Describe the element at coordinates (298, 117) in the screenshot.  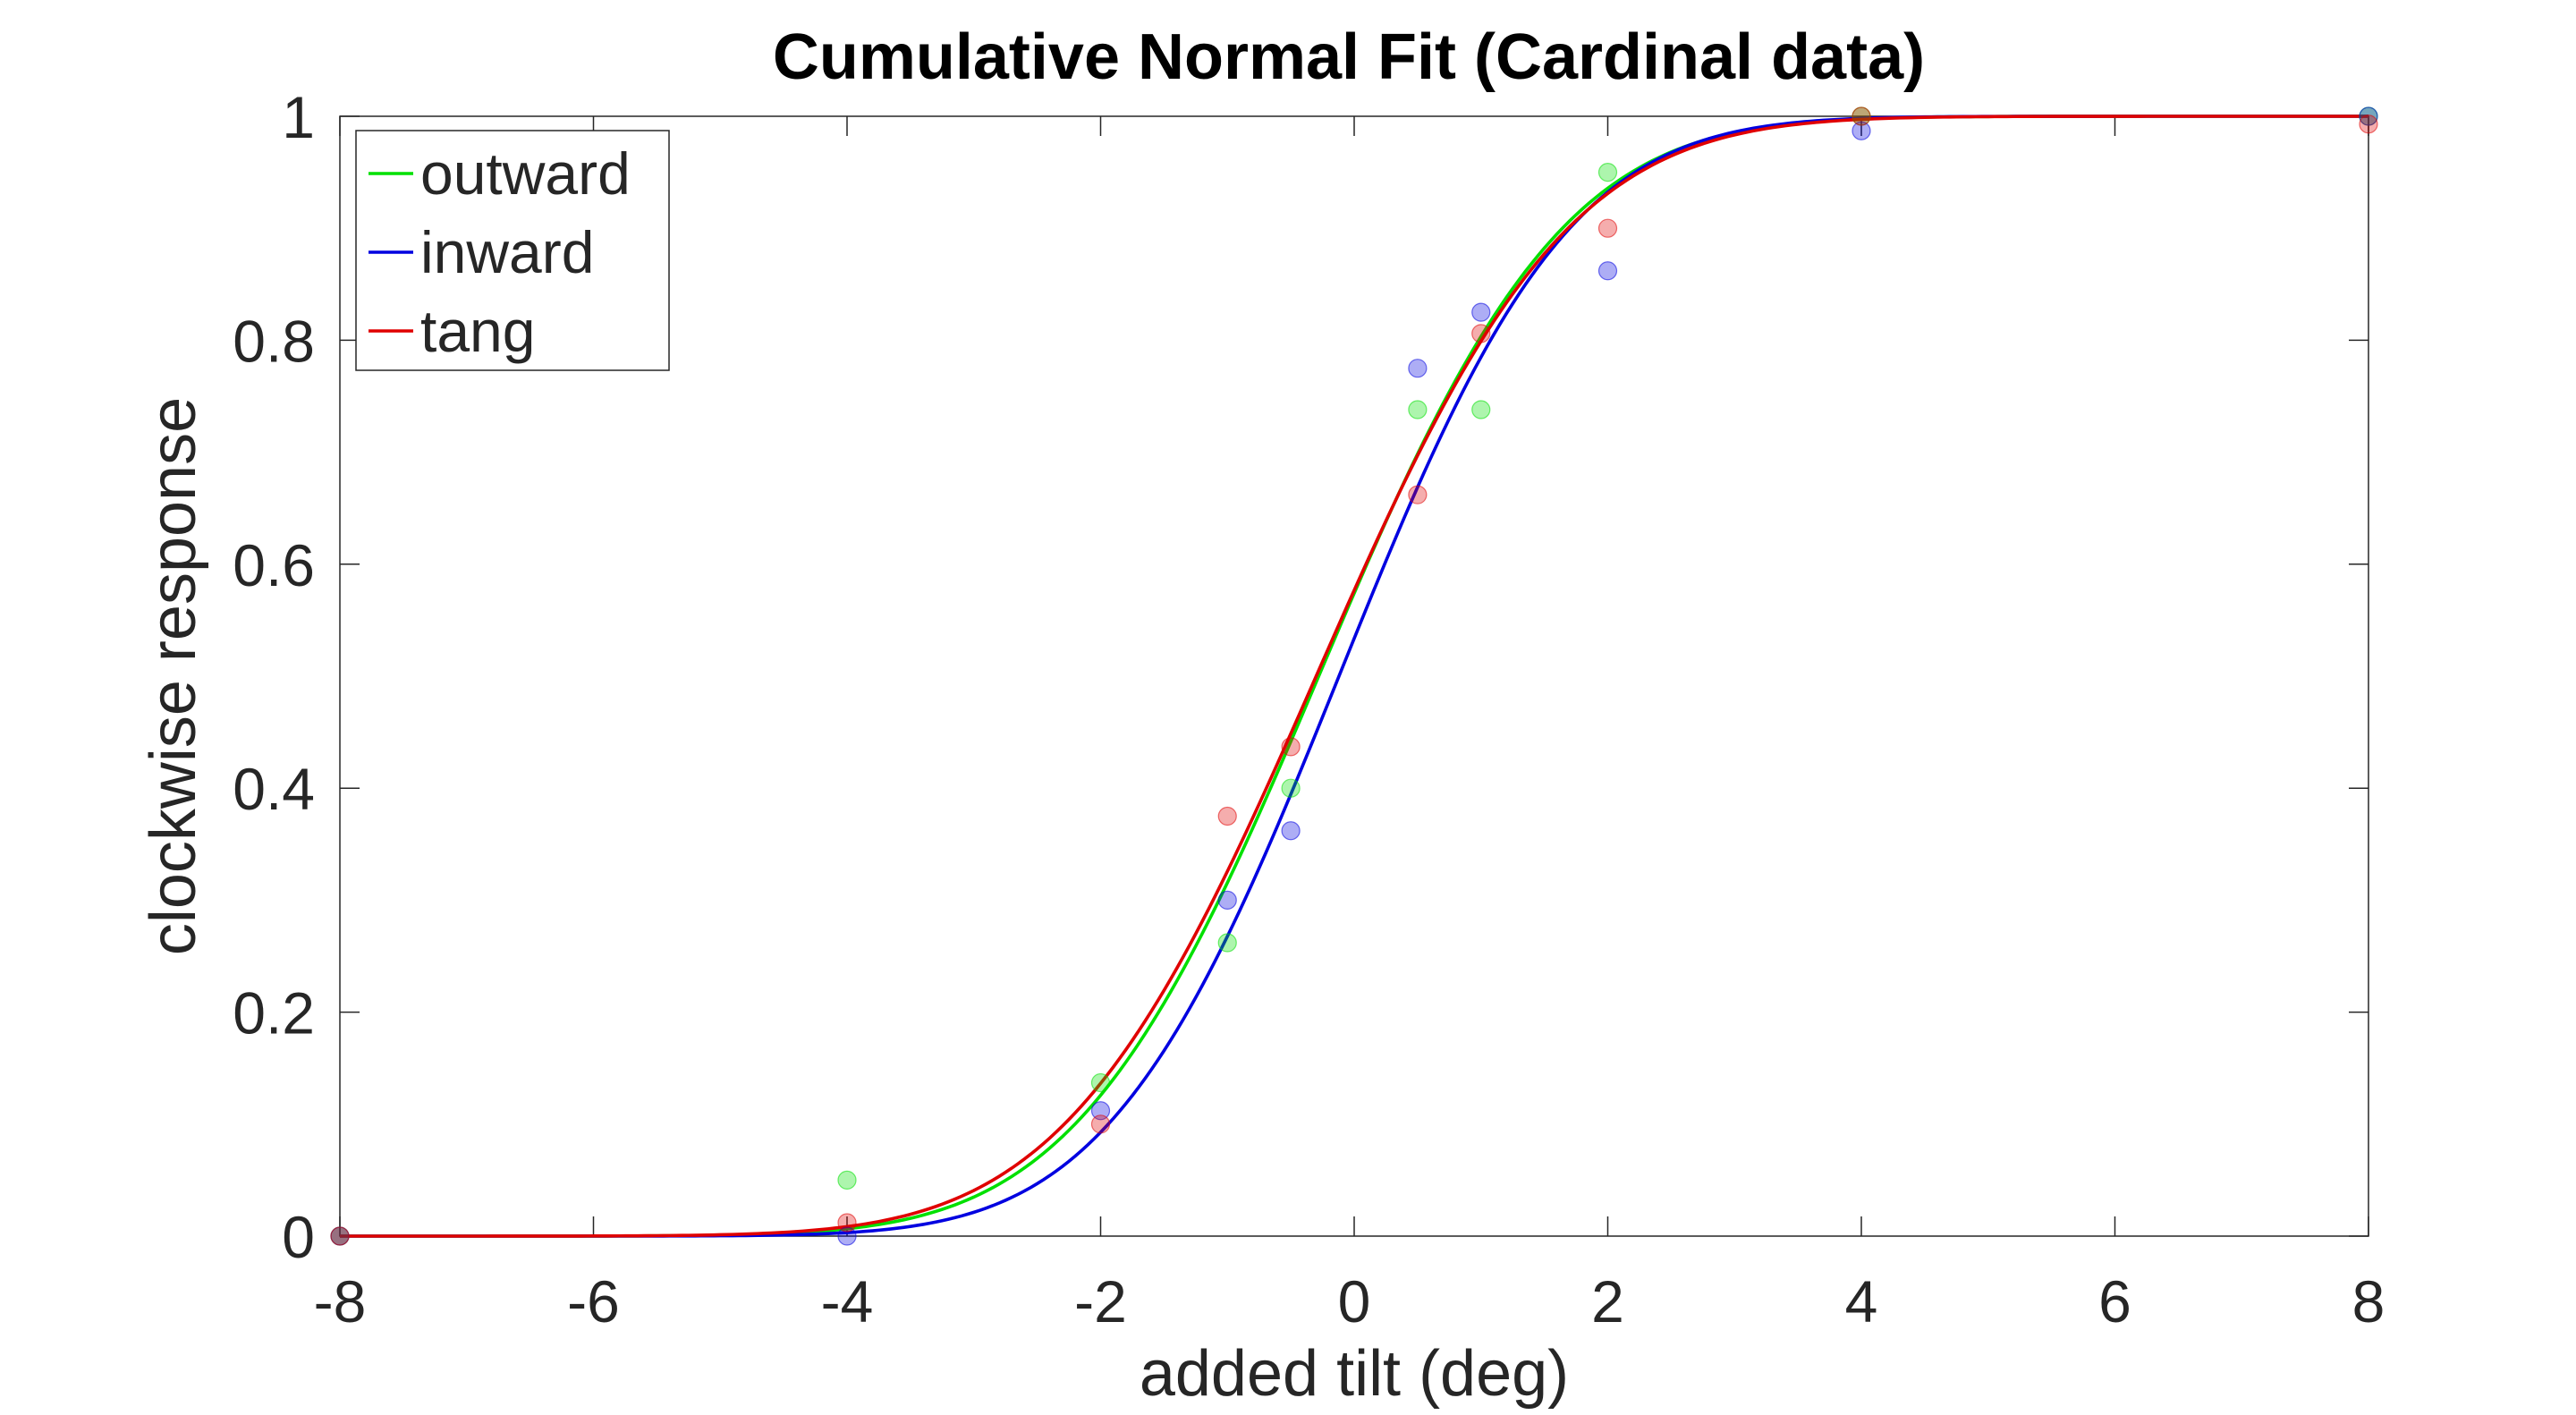
I see `y-tick-label: 1` at that location.